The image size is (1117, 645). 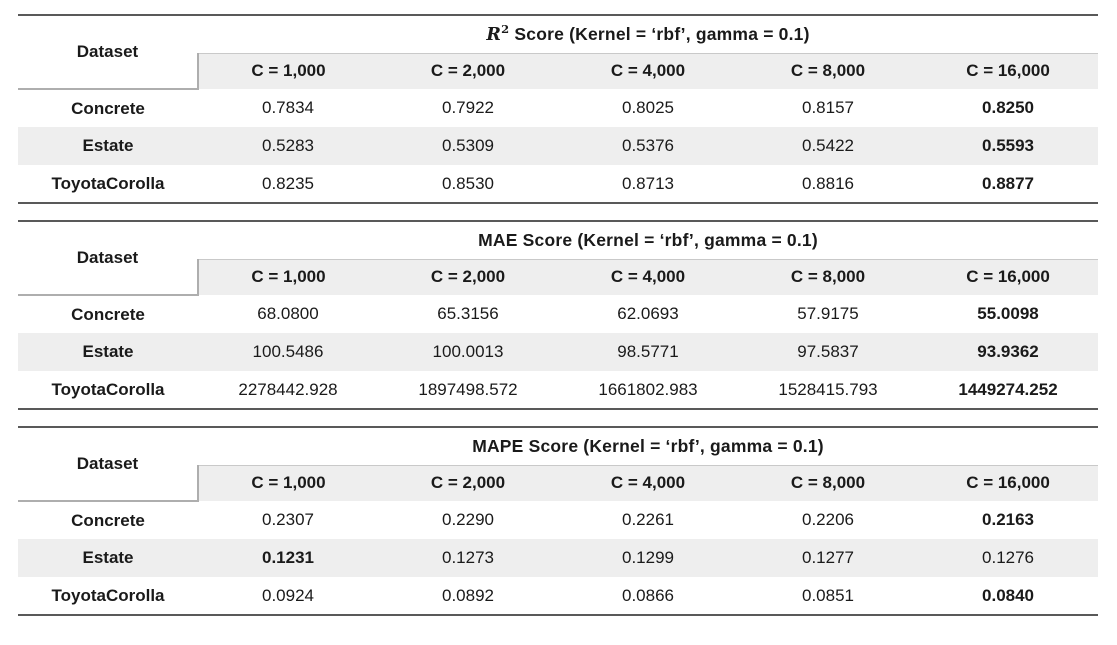 I want to click on table-title-text: Score (Kernel = ‘rbf’, gamma = 0.1), so click(x=659, y=33).